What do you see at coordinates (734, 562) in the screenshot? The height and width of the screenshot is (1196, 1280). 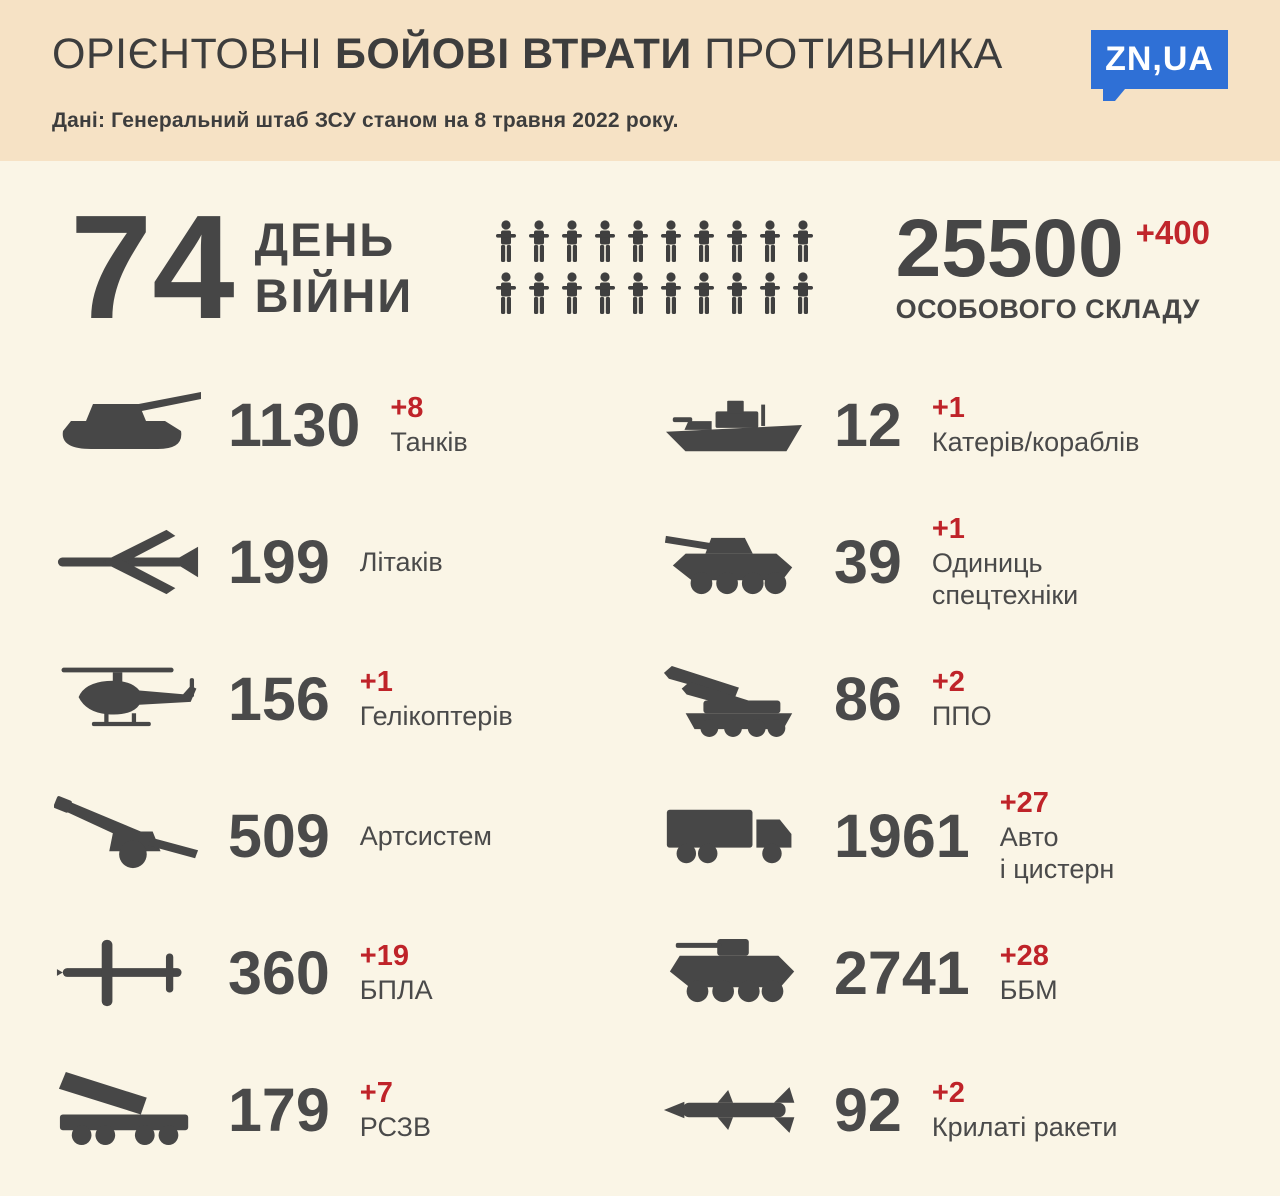 I see `special-vehicle-icon` at bounding box center [734, 562].